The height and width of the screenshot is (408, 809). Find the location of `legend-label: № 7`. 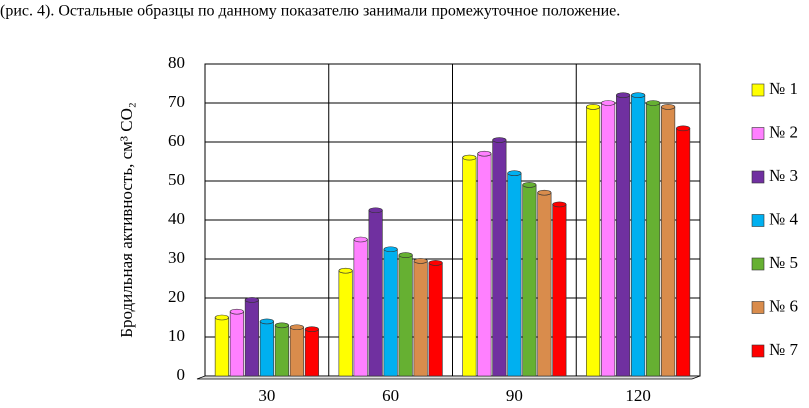

legend-label: № 7 is located at coordinates (783, 349).